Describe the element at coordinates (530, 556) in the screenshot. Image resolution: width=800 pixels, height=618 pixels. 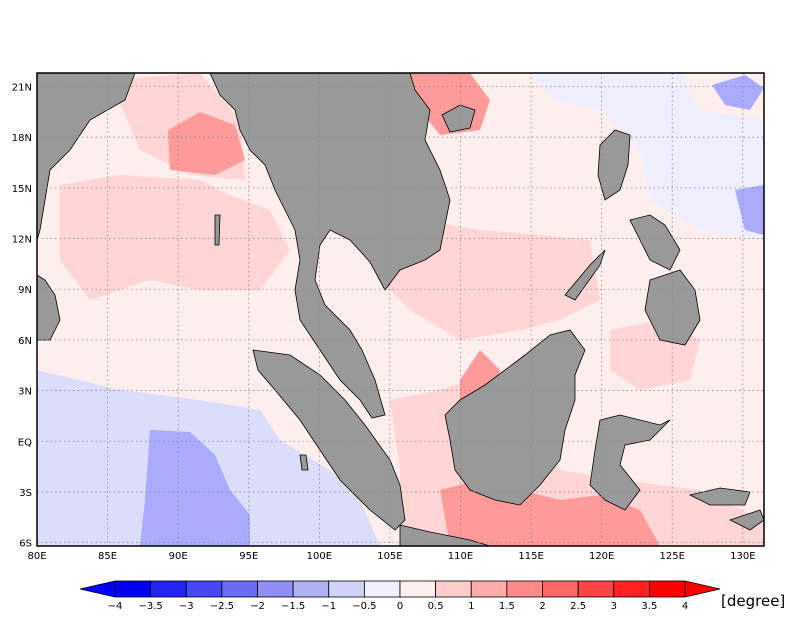
I see `longitude-tick-label: 115E` at that location.